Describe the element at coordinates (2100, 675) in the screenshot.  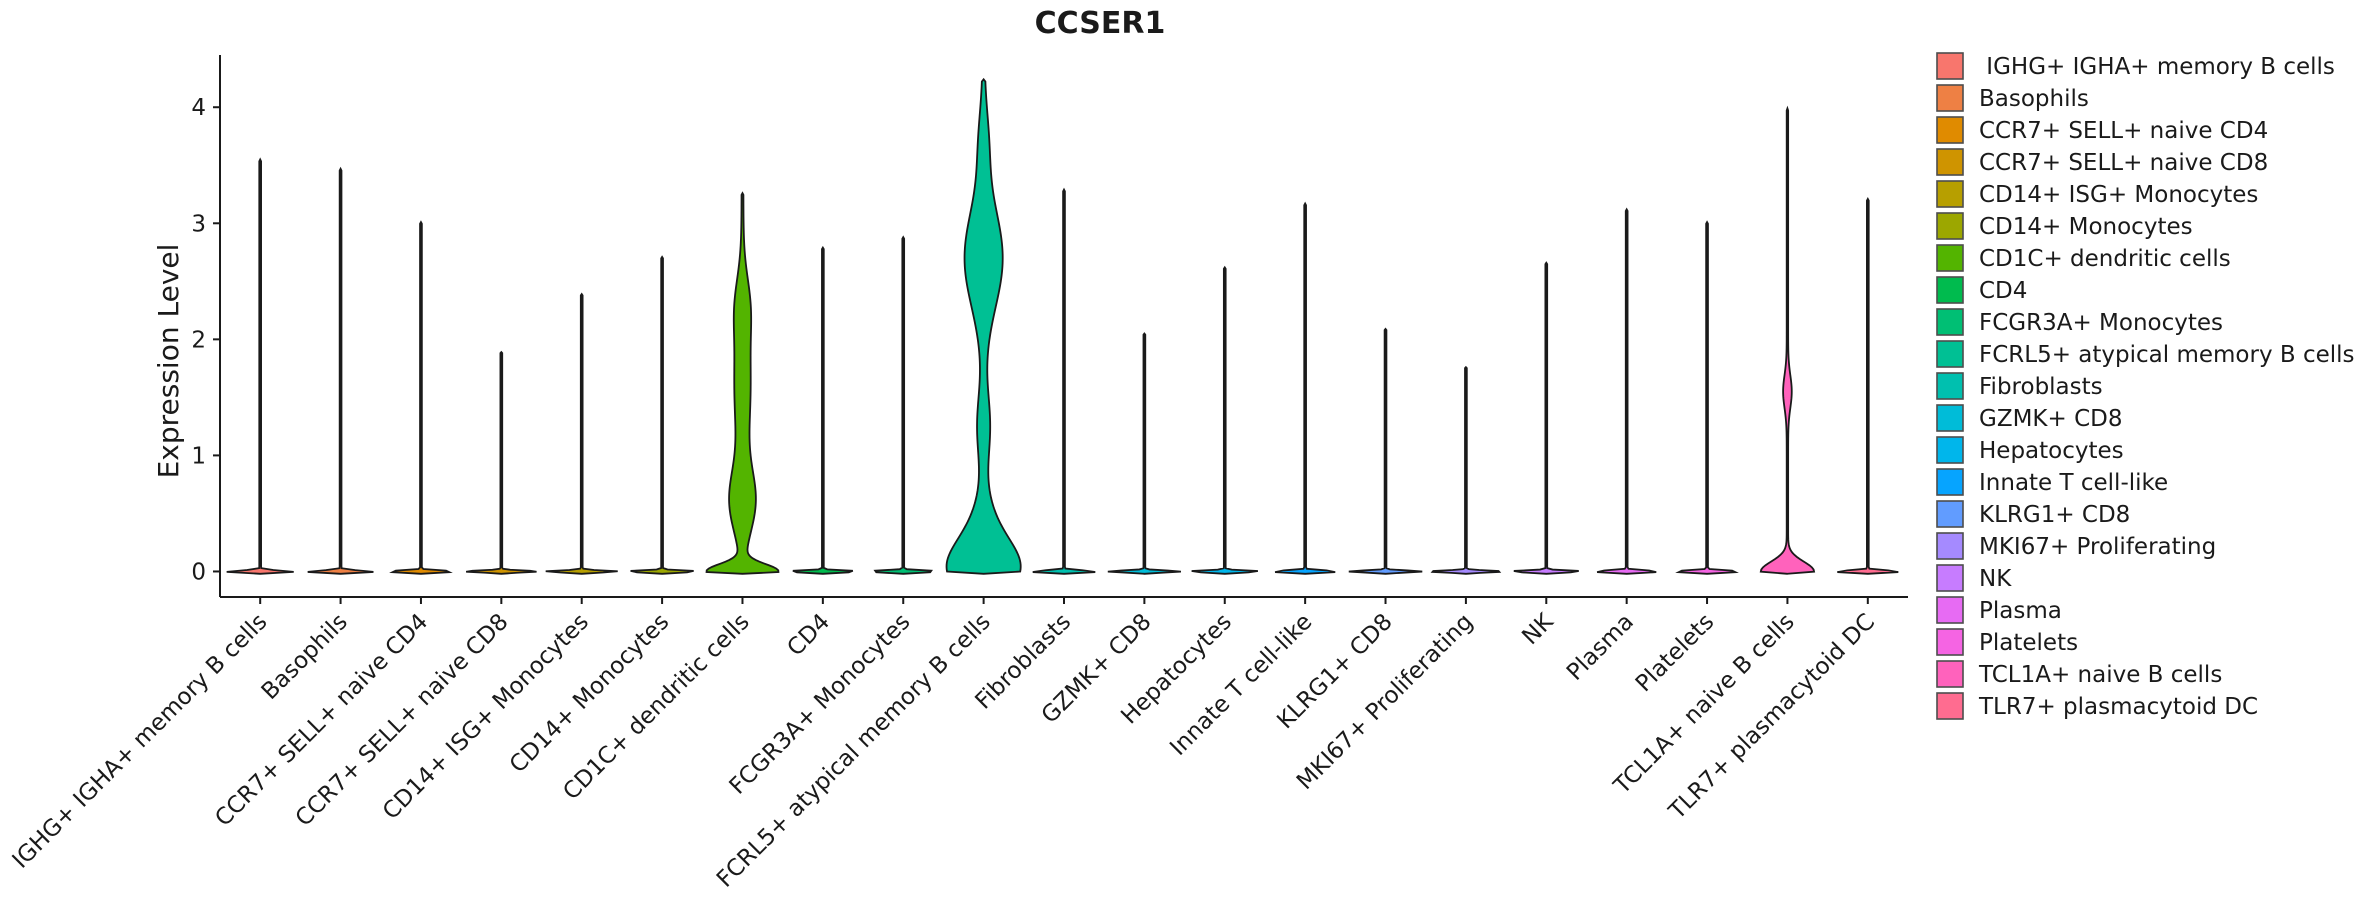
I see `legend-label: TCL1A+ naive B cells` at that location.